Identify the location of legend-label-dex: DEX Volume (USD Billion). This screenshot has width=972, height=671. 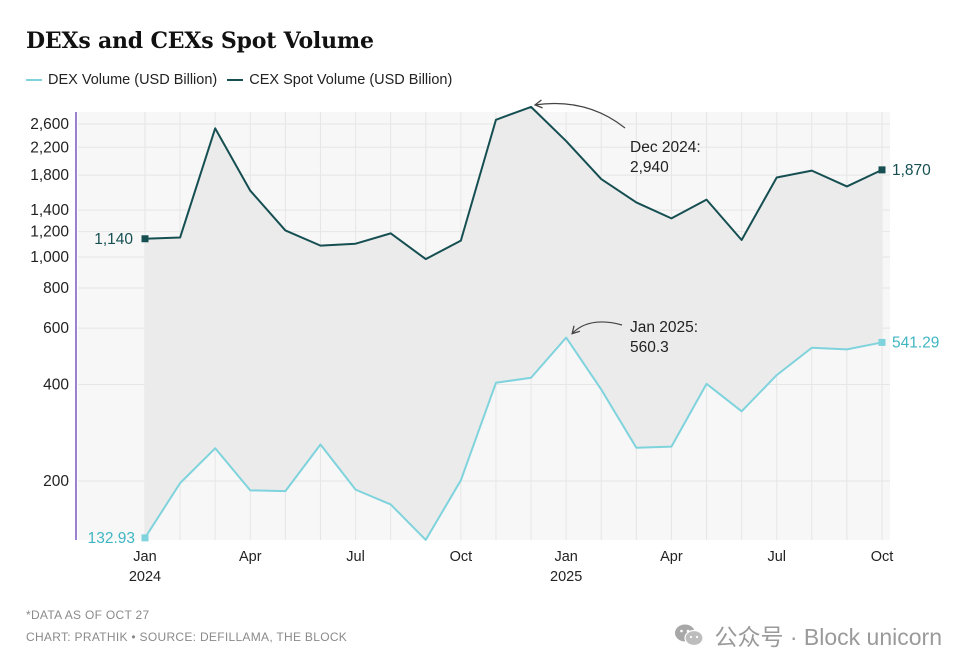
(133, 80).